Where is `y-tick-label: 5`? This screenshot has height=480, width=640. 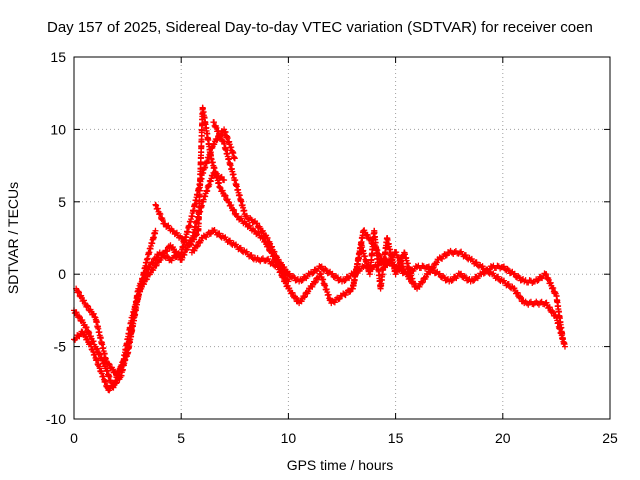
y-tick-label: 5 is located at coordinates (62, 202).